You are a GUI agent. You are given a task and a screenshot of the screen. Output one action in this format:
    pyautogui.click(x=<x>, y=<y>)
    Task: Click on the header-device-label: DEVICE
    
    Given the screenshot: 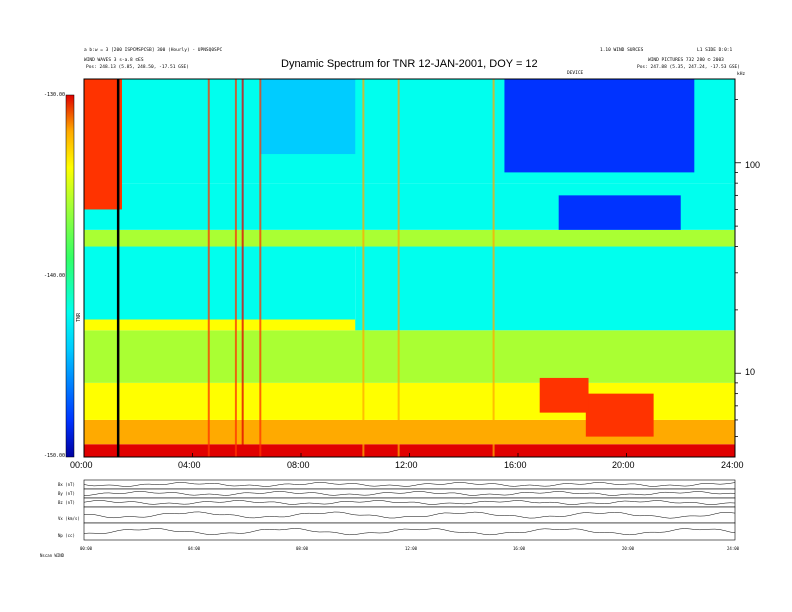 What is the action you would take?
    pyautogui.click(x=575, y=73)
    